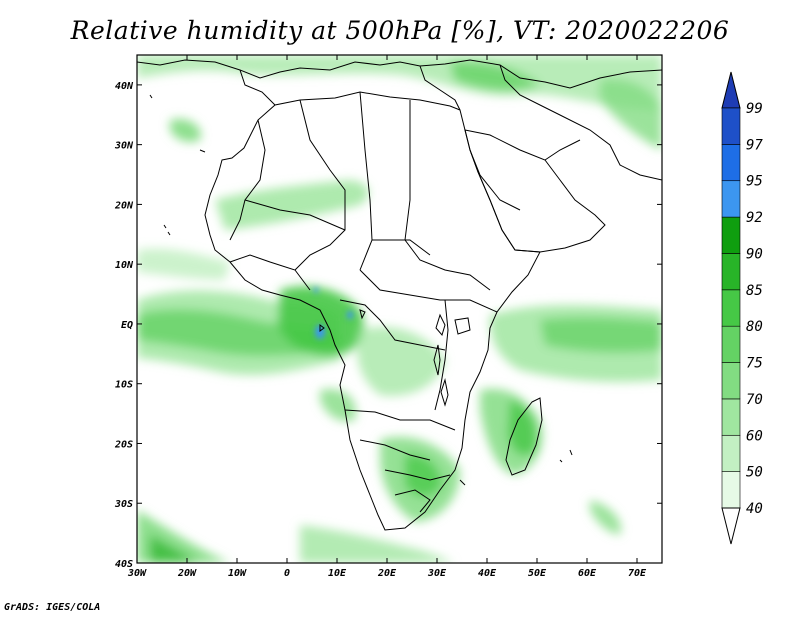 The height and width of the screenshot is (618, 800). Describe the element at coordinates (754, 400) in the screenshot. I see `colorbar-level-label: 70` at that location.